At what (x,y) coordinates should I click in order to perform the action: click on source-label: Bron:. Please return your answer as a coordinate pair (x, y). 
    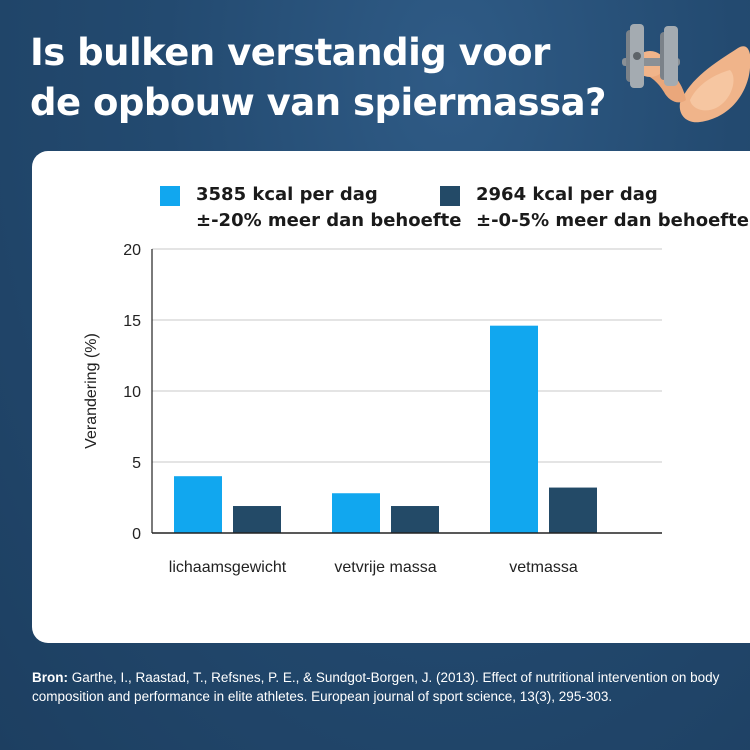
    Looking at the image, I should click on (50, 677).